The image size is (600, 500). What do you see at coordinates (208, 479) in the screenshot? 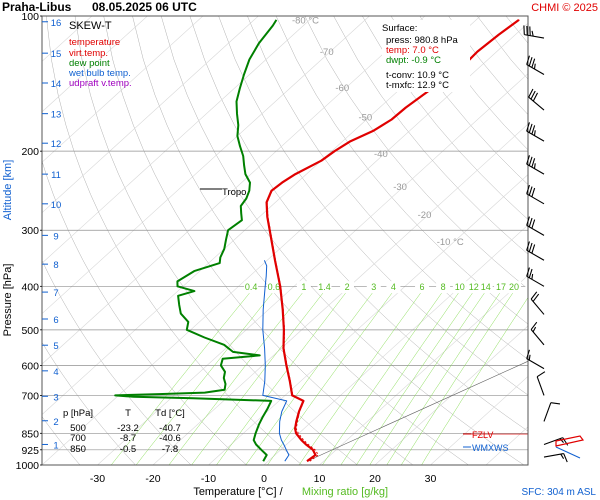
I see `x-tick-label: -10` at bounding box center [208, 479].